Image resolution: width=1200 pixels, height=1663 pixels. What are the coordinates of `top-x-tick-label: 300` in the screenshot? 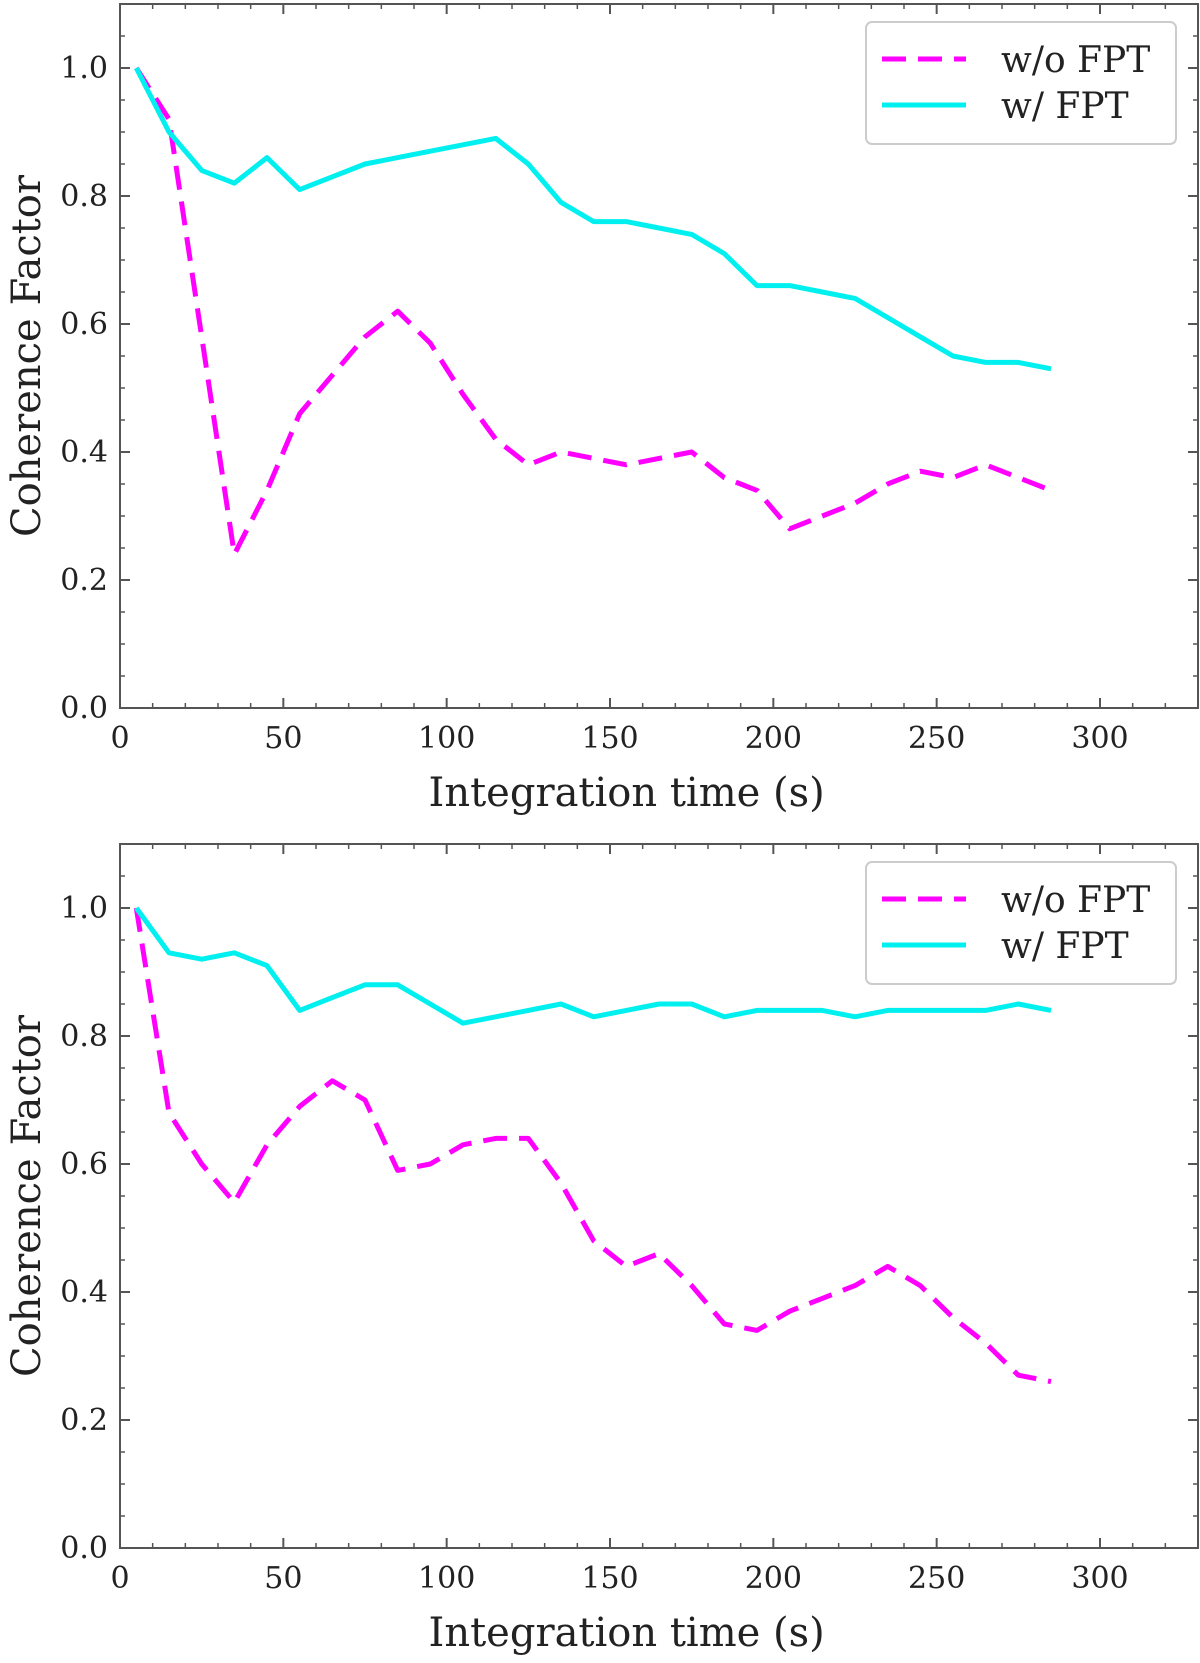 It's located at (1099, 738).